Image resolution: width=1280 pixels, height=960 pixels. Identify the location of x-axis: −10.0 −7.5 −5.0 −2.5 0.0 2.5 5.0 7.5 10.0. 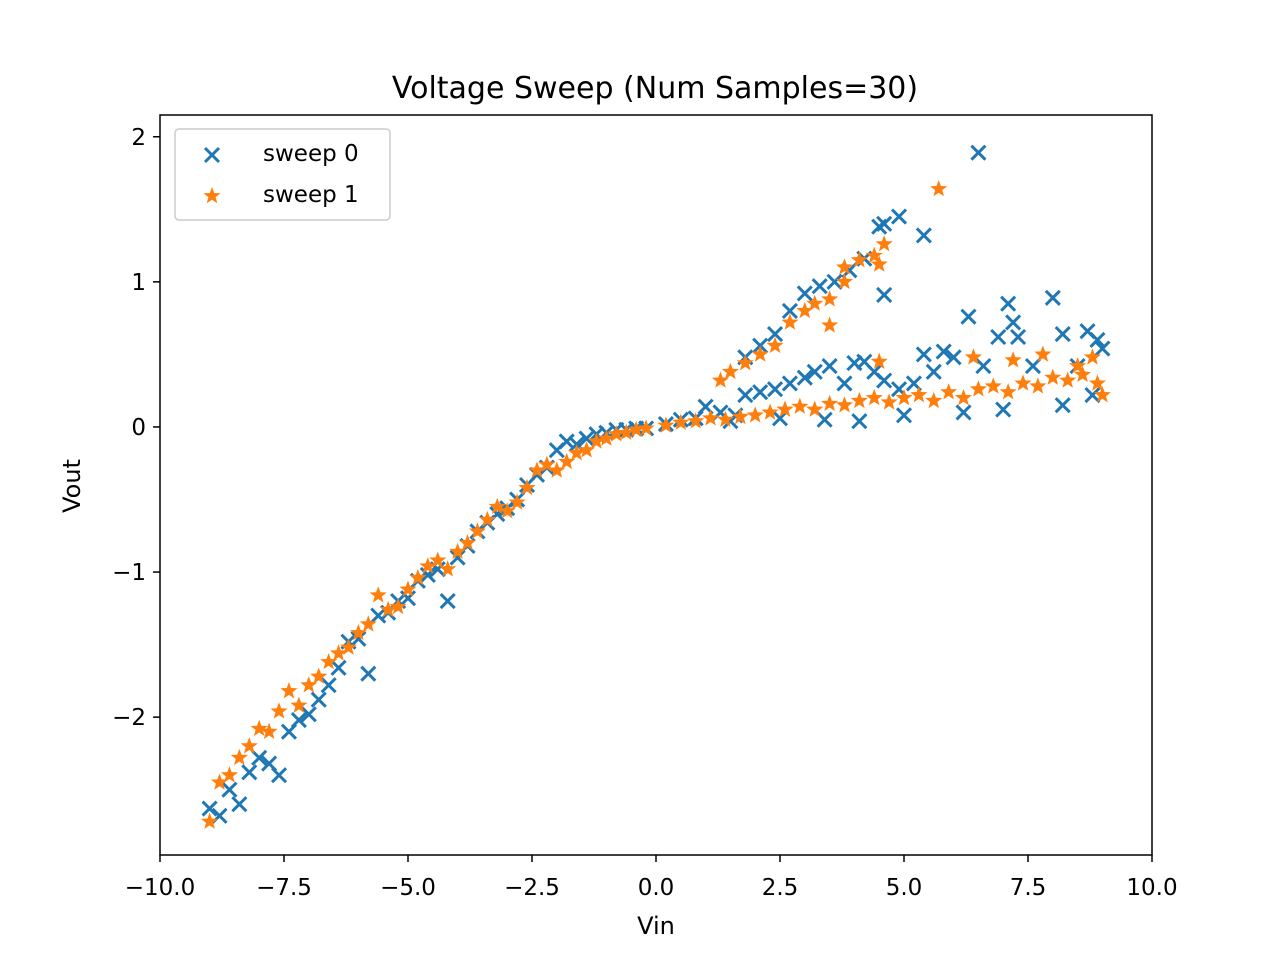
(651, 878).